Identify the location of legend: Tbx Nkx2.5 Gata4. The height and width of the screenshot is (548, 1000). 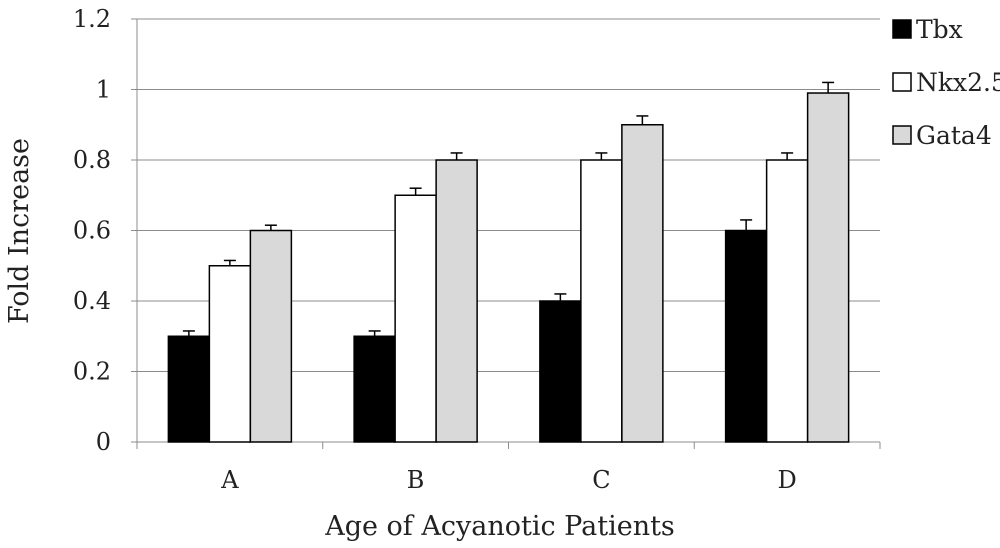
(946, 82).